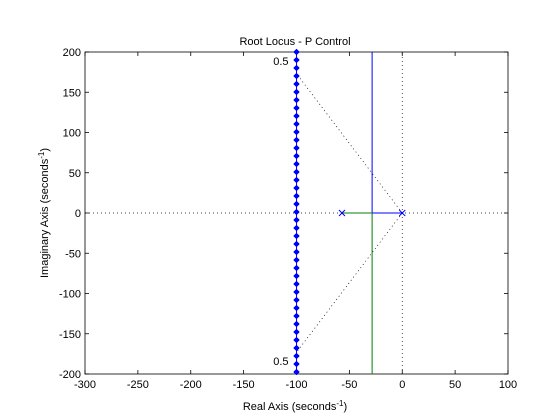  Describe the element at coordinates (72, 93) in the screenshot. I see `y-tick-label: 150` at that location.